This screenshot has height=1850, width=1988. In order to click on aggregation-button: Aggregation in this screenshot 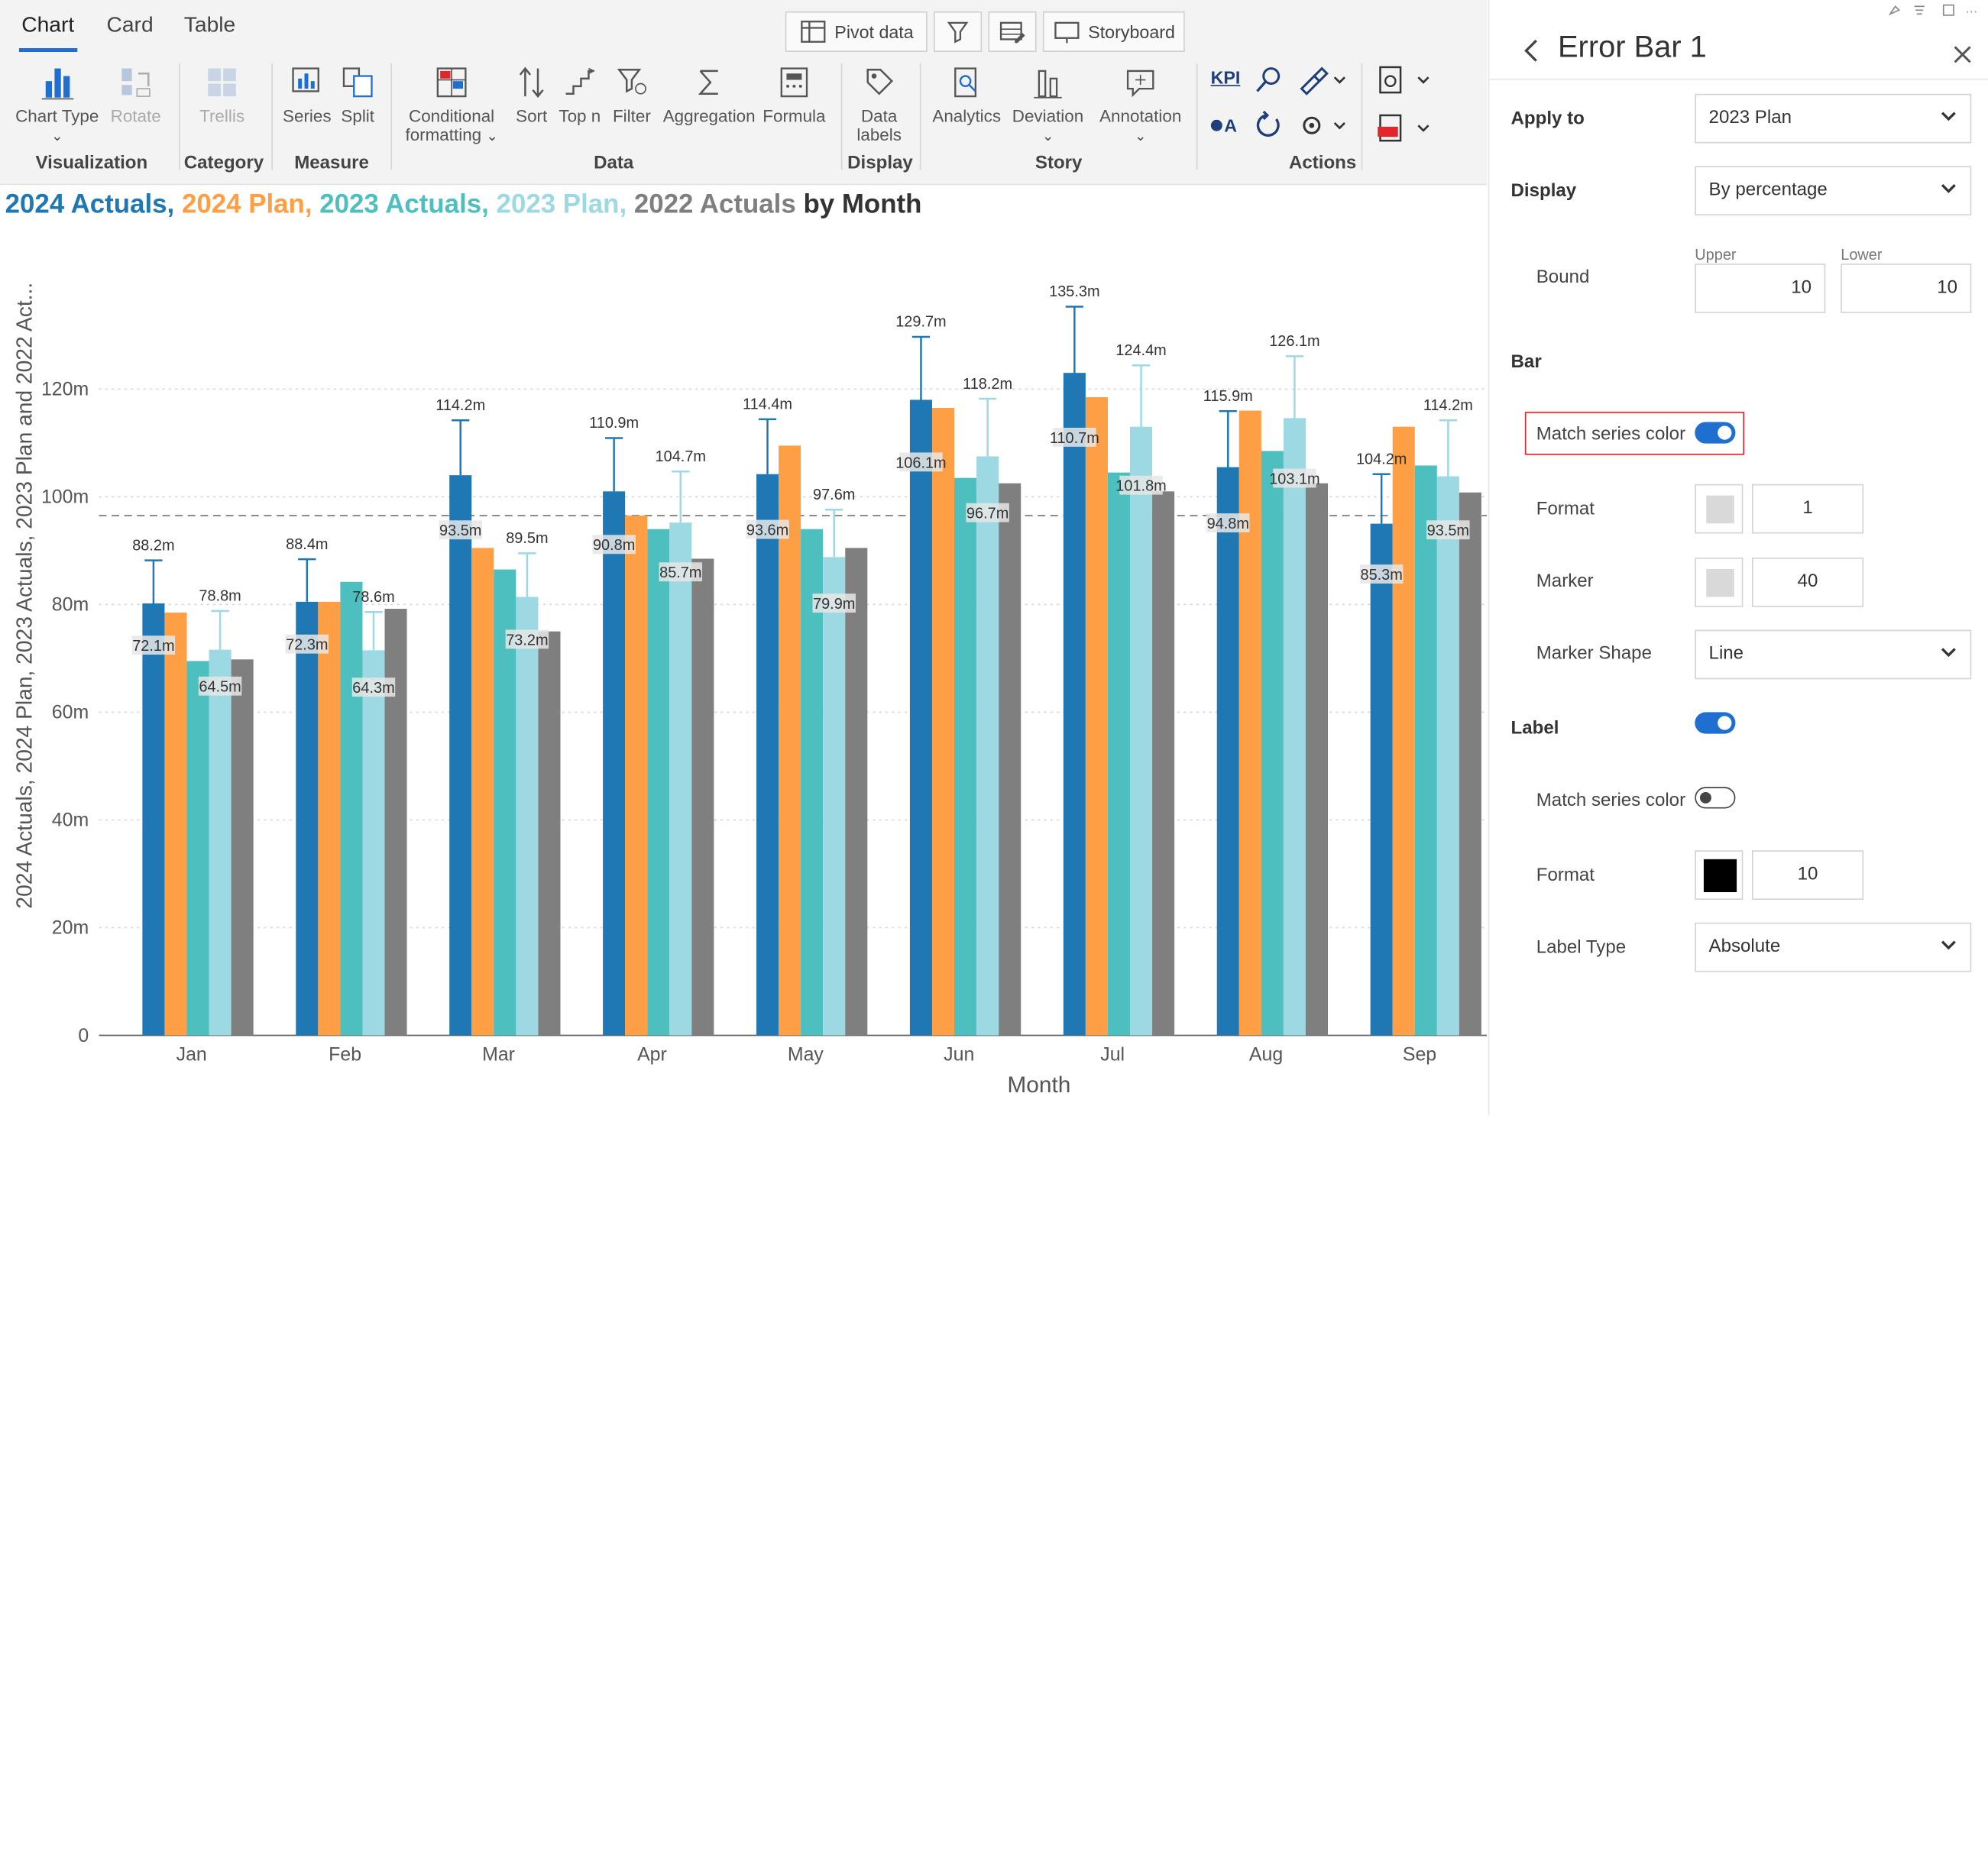, I will do `click(709, 94)`.